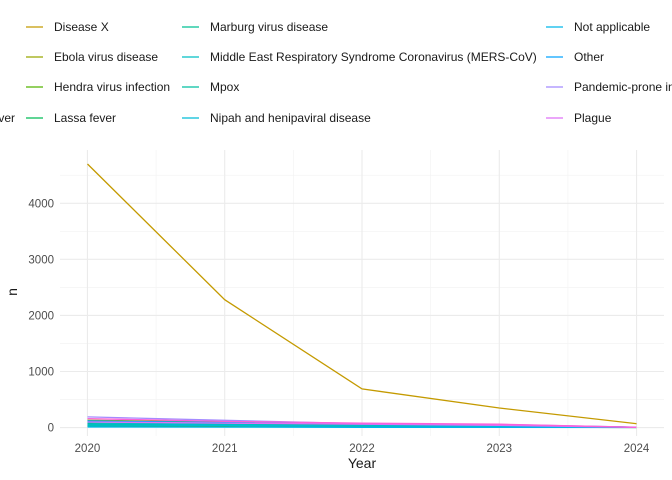  What do you see at coordinates (106, 57) in the screenshot?
I see `legend-label: Ebola virus disease` at bounding box center [106, 57].